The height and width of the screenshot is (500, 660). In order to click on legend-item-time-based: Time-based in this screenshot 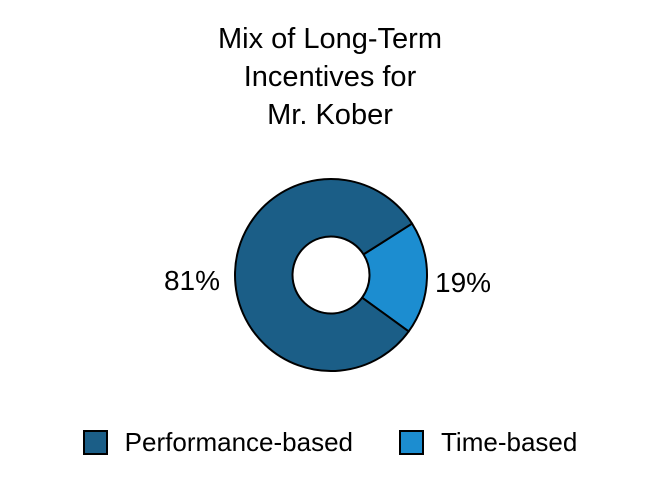, I will do `click(488, 442)`.